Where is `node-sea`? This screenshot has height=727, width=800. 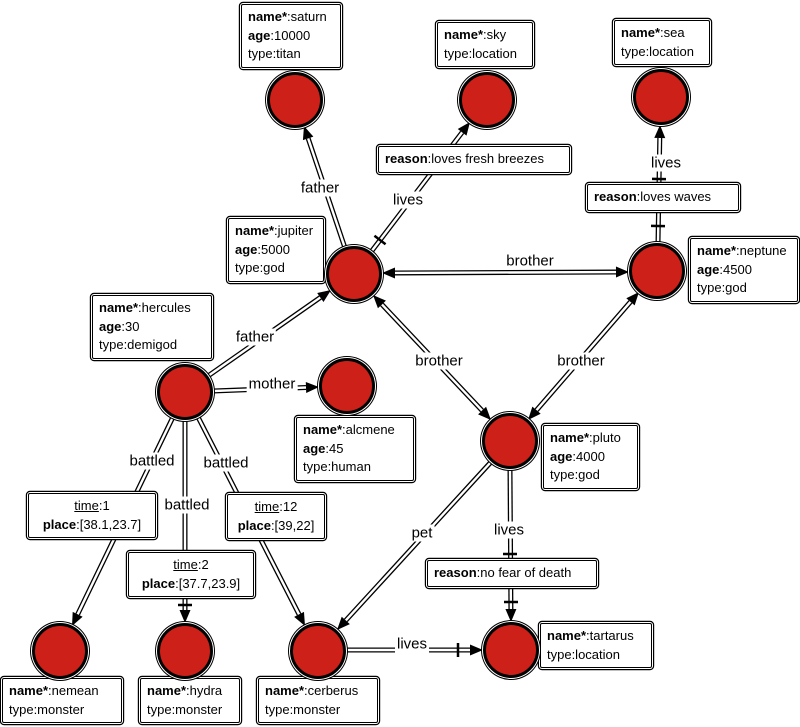
node-sea is located at coordinates (661, 97).